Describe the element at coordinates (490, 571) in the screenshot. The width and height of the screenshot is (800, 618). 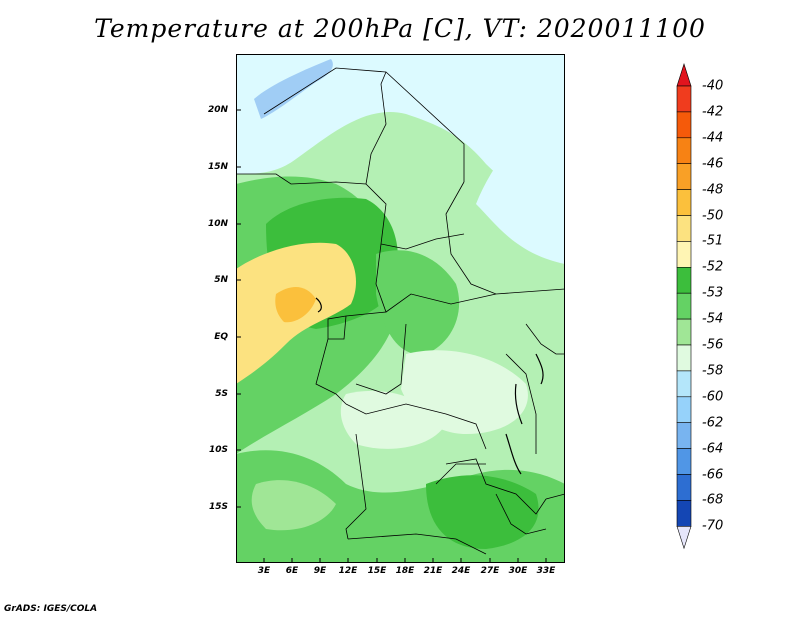
I see `x-tick-label: 27E` at that location.